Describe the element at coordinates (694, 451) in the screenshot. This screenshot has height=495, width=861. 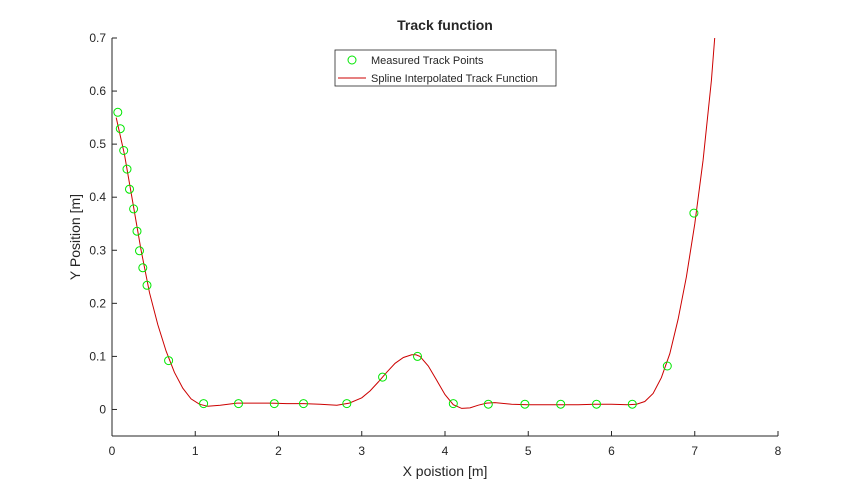
I see `x-tick-label: 7` at that location.